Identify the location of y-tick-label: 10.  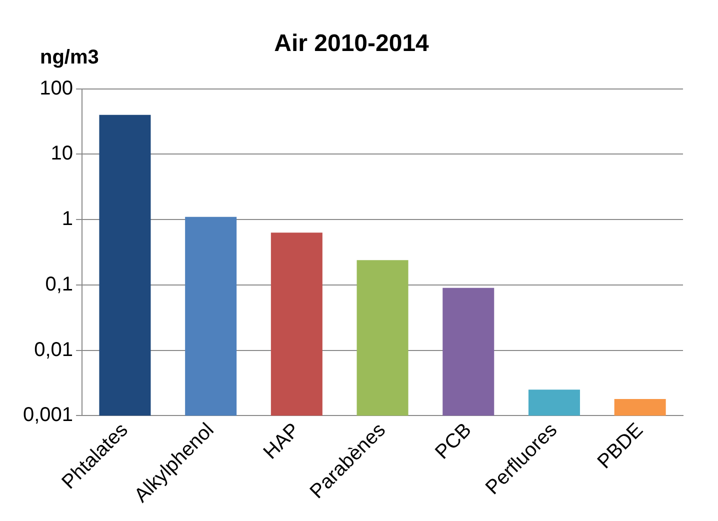
(62, 153).